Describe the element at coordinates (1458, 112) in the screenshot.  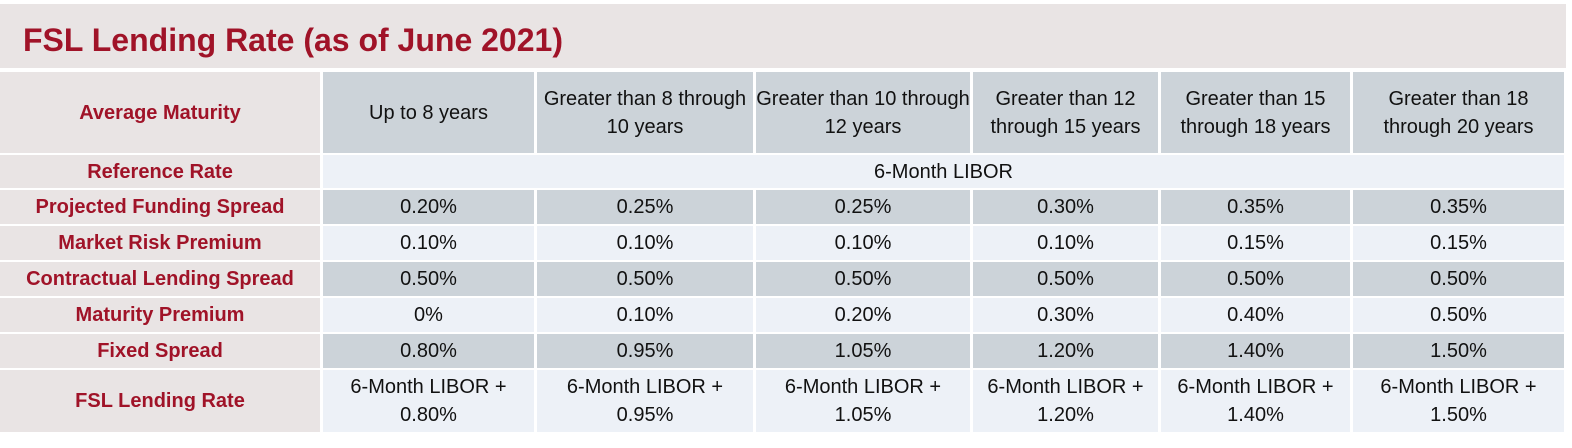
I see `column-header: Greater than 18 through 20 years` at that location.